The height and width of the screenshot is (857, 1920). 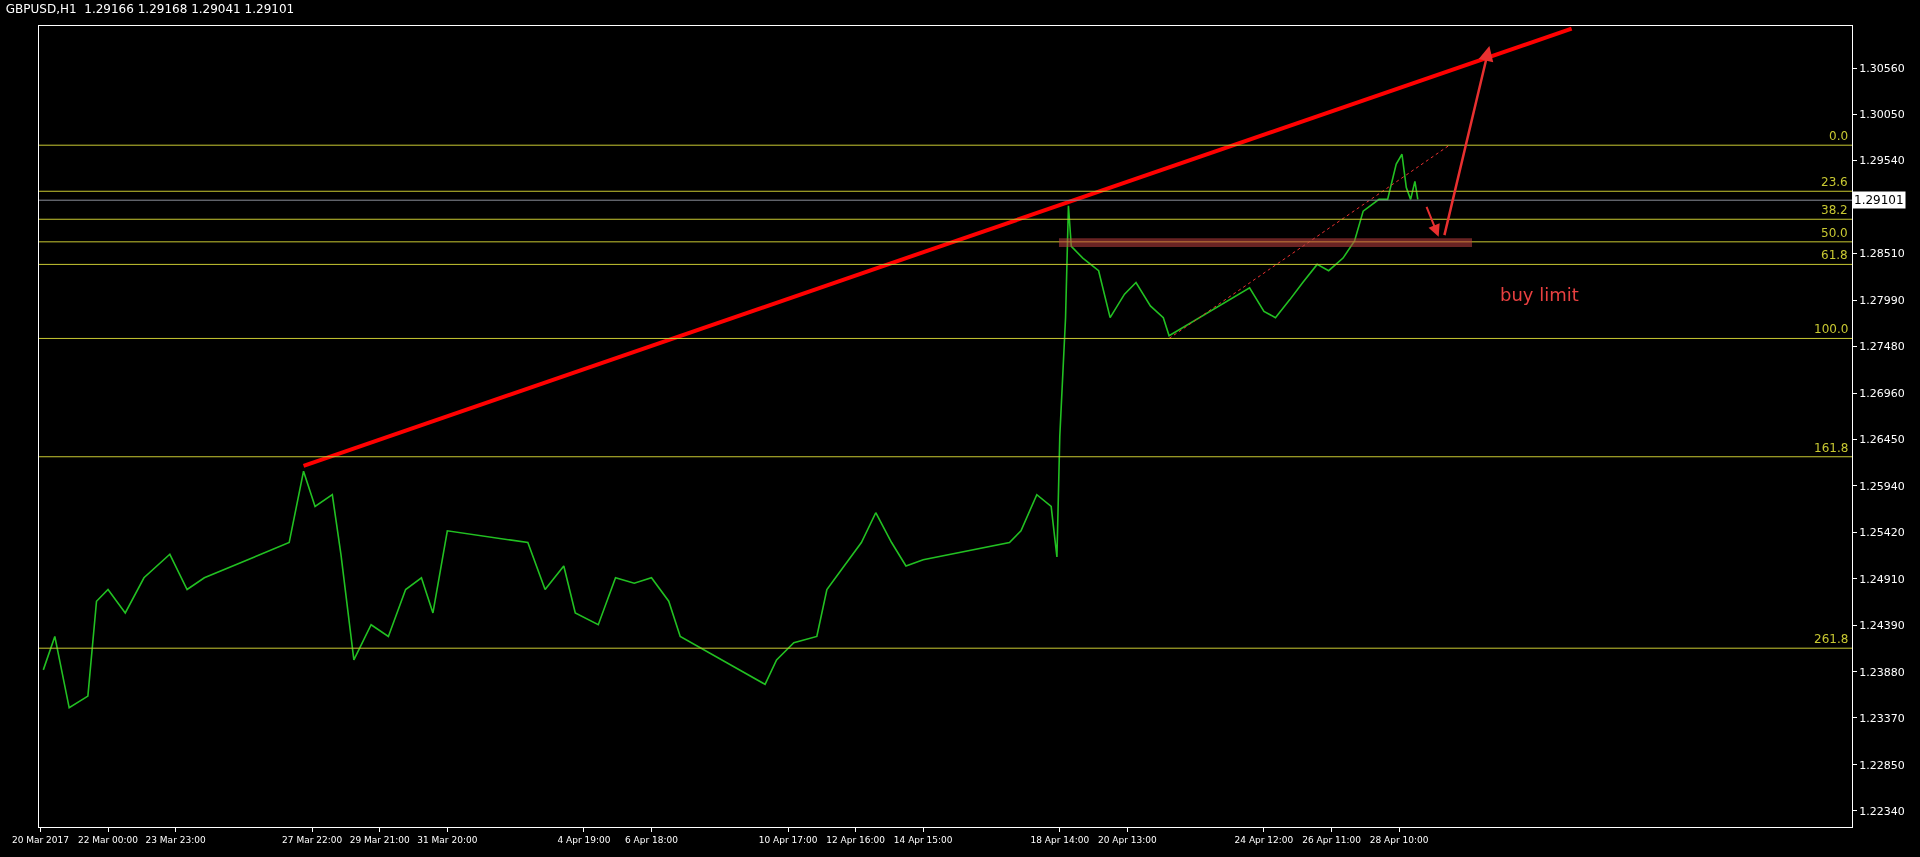 What do you see at coordinates (1831, 448) in the screenshot?
I see `annotation: 161.8` at bounding box center [1831, 448].